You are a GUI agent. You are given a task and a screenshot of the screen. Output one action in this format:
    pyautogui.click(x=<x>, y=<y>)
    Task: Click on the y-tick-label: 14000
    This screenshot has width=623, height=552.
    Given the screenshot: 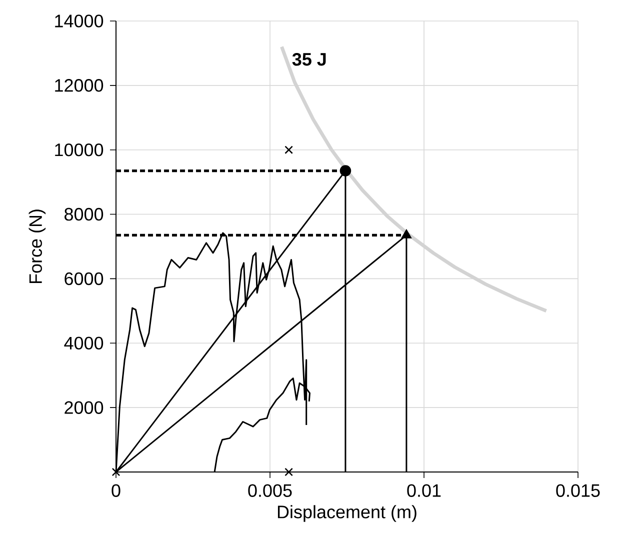 What is the action you would take?
    pyautogui.click(x=79, y=21)
    